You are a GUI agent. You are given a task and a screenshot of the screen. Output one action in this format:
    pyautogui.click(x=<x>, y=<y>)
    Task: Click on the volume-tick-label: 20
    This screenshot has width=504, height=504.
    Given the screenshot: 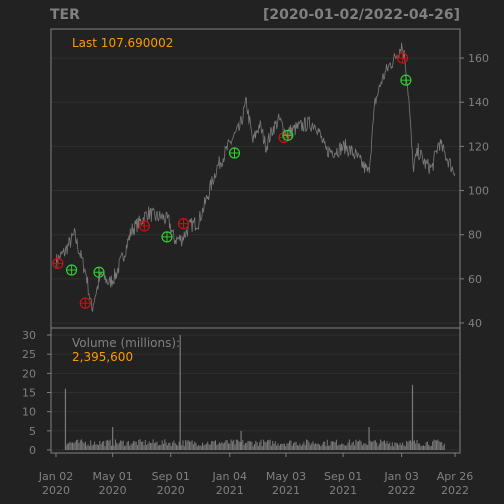 What is the action you would take?
    pyautogui.click(x=29, y=373)
    